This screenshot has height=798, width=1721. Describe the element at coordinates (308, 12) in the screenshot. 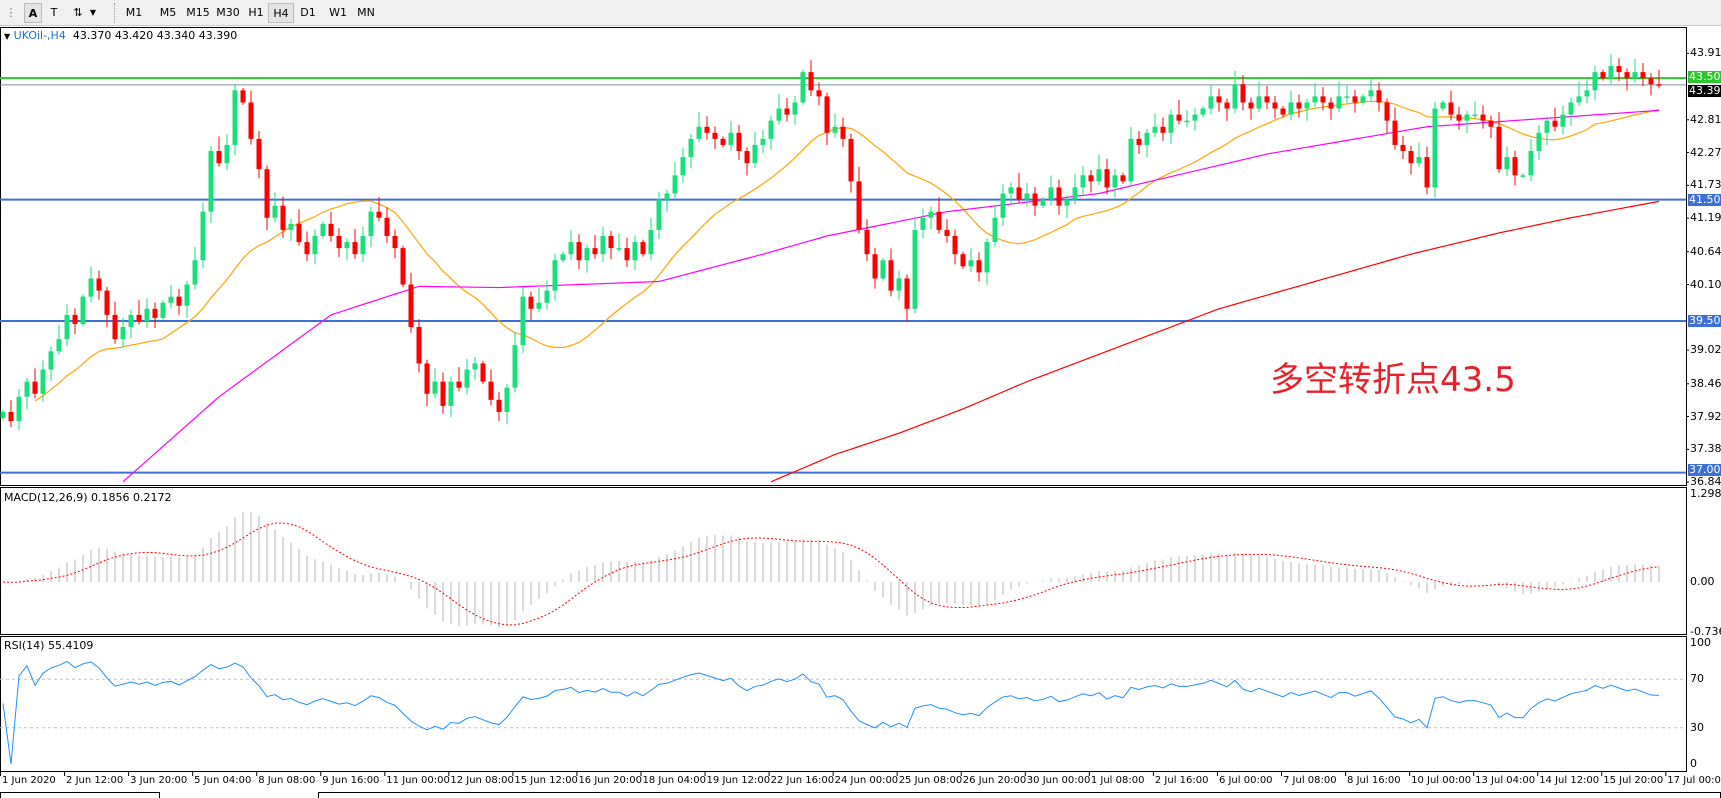

I see `timeframe-d1: D1` at that location.